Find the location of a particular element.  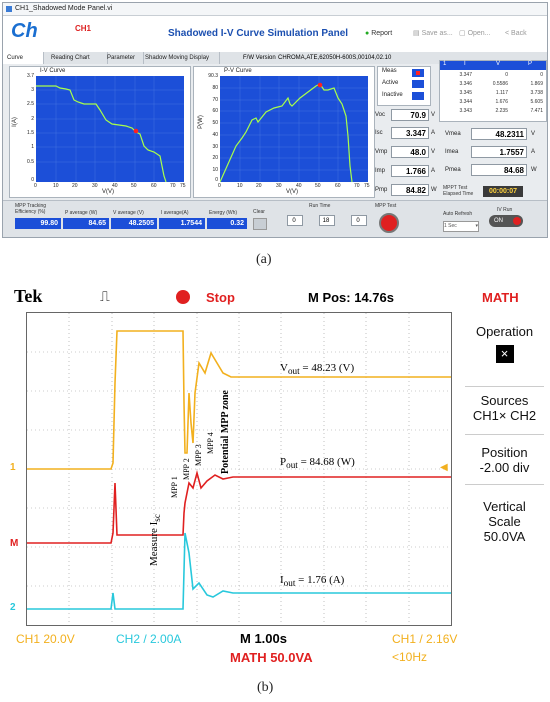

isc-unit: A is located at coordinates (433, 133).